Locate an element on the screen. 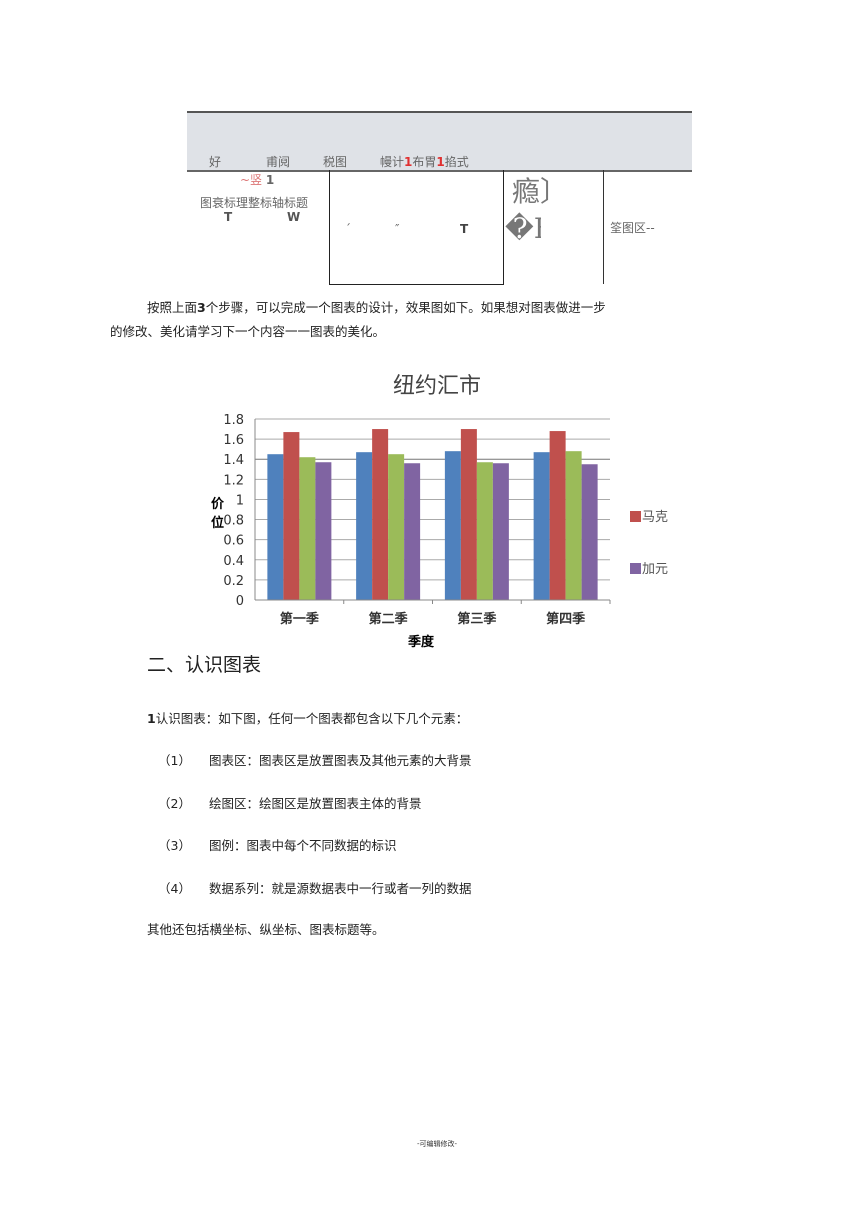  x-axis-label: 季度 is located at coordinates (421, 642).